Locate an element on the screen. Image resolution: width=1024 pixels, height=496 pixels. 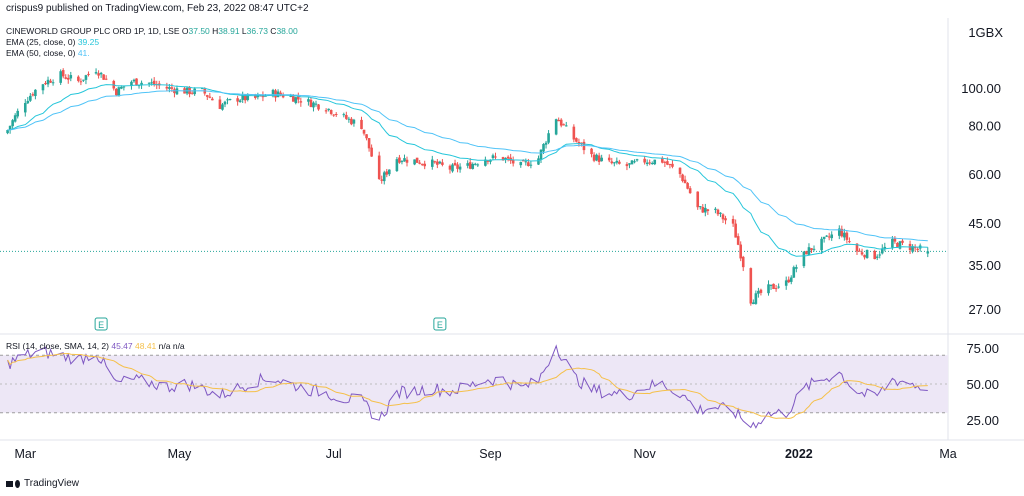
legend-ema50-part: EMA (50, close, 0) is located at coordinates (42, 53).